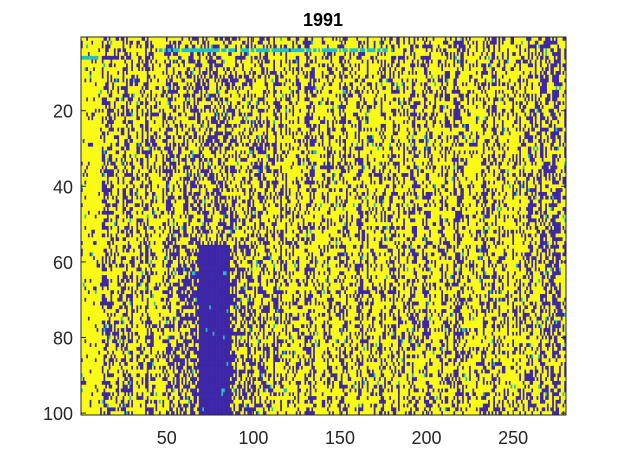 Image resolution: width=625 pixels, height=469 pixels. Describe the element at coordinates (63, 187) in the screenshot. I see `y-tick-label: 40` at that location.